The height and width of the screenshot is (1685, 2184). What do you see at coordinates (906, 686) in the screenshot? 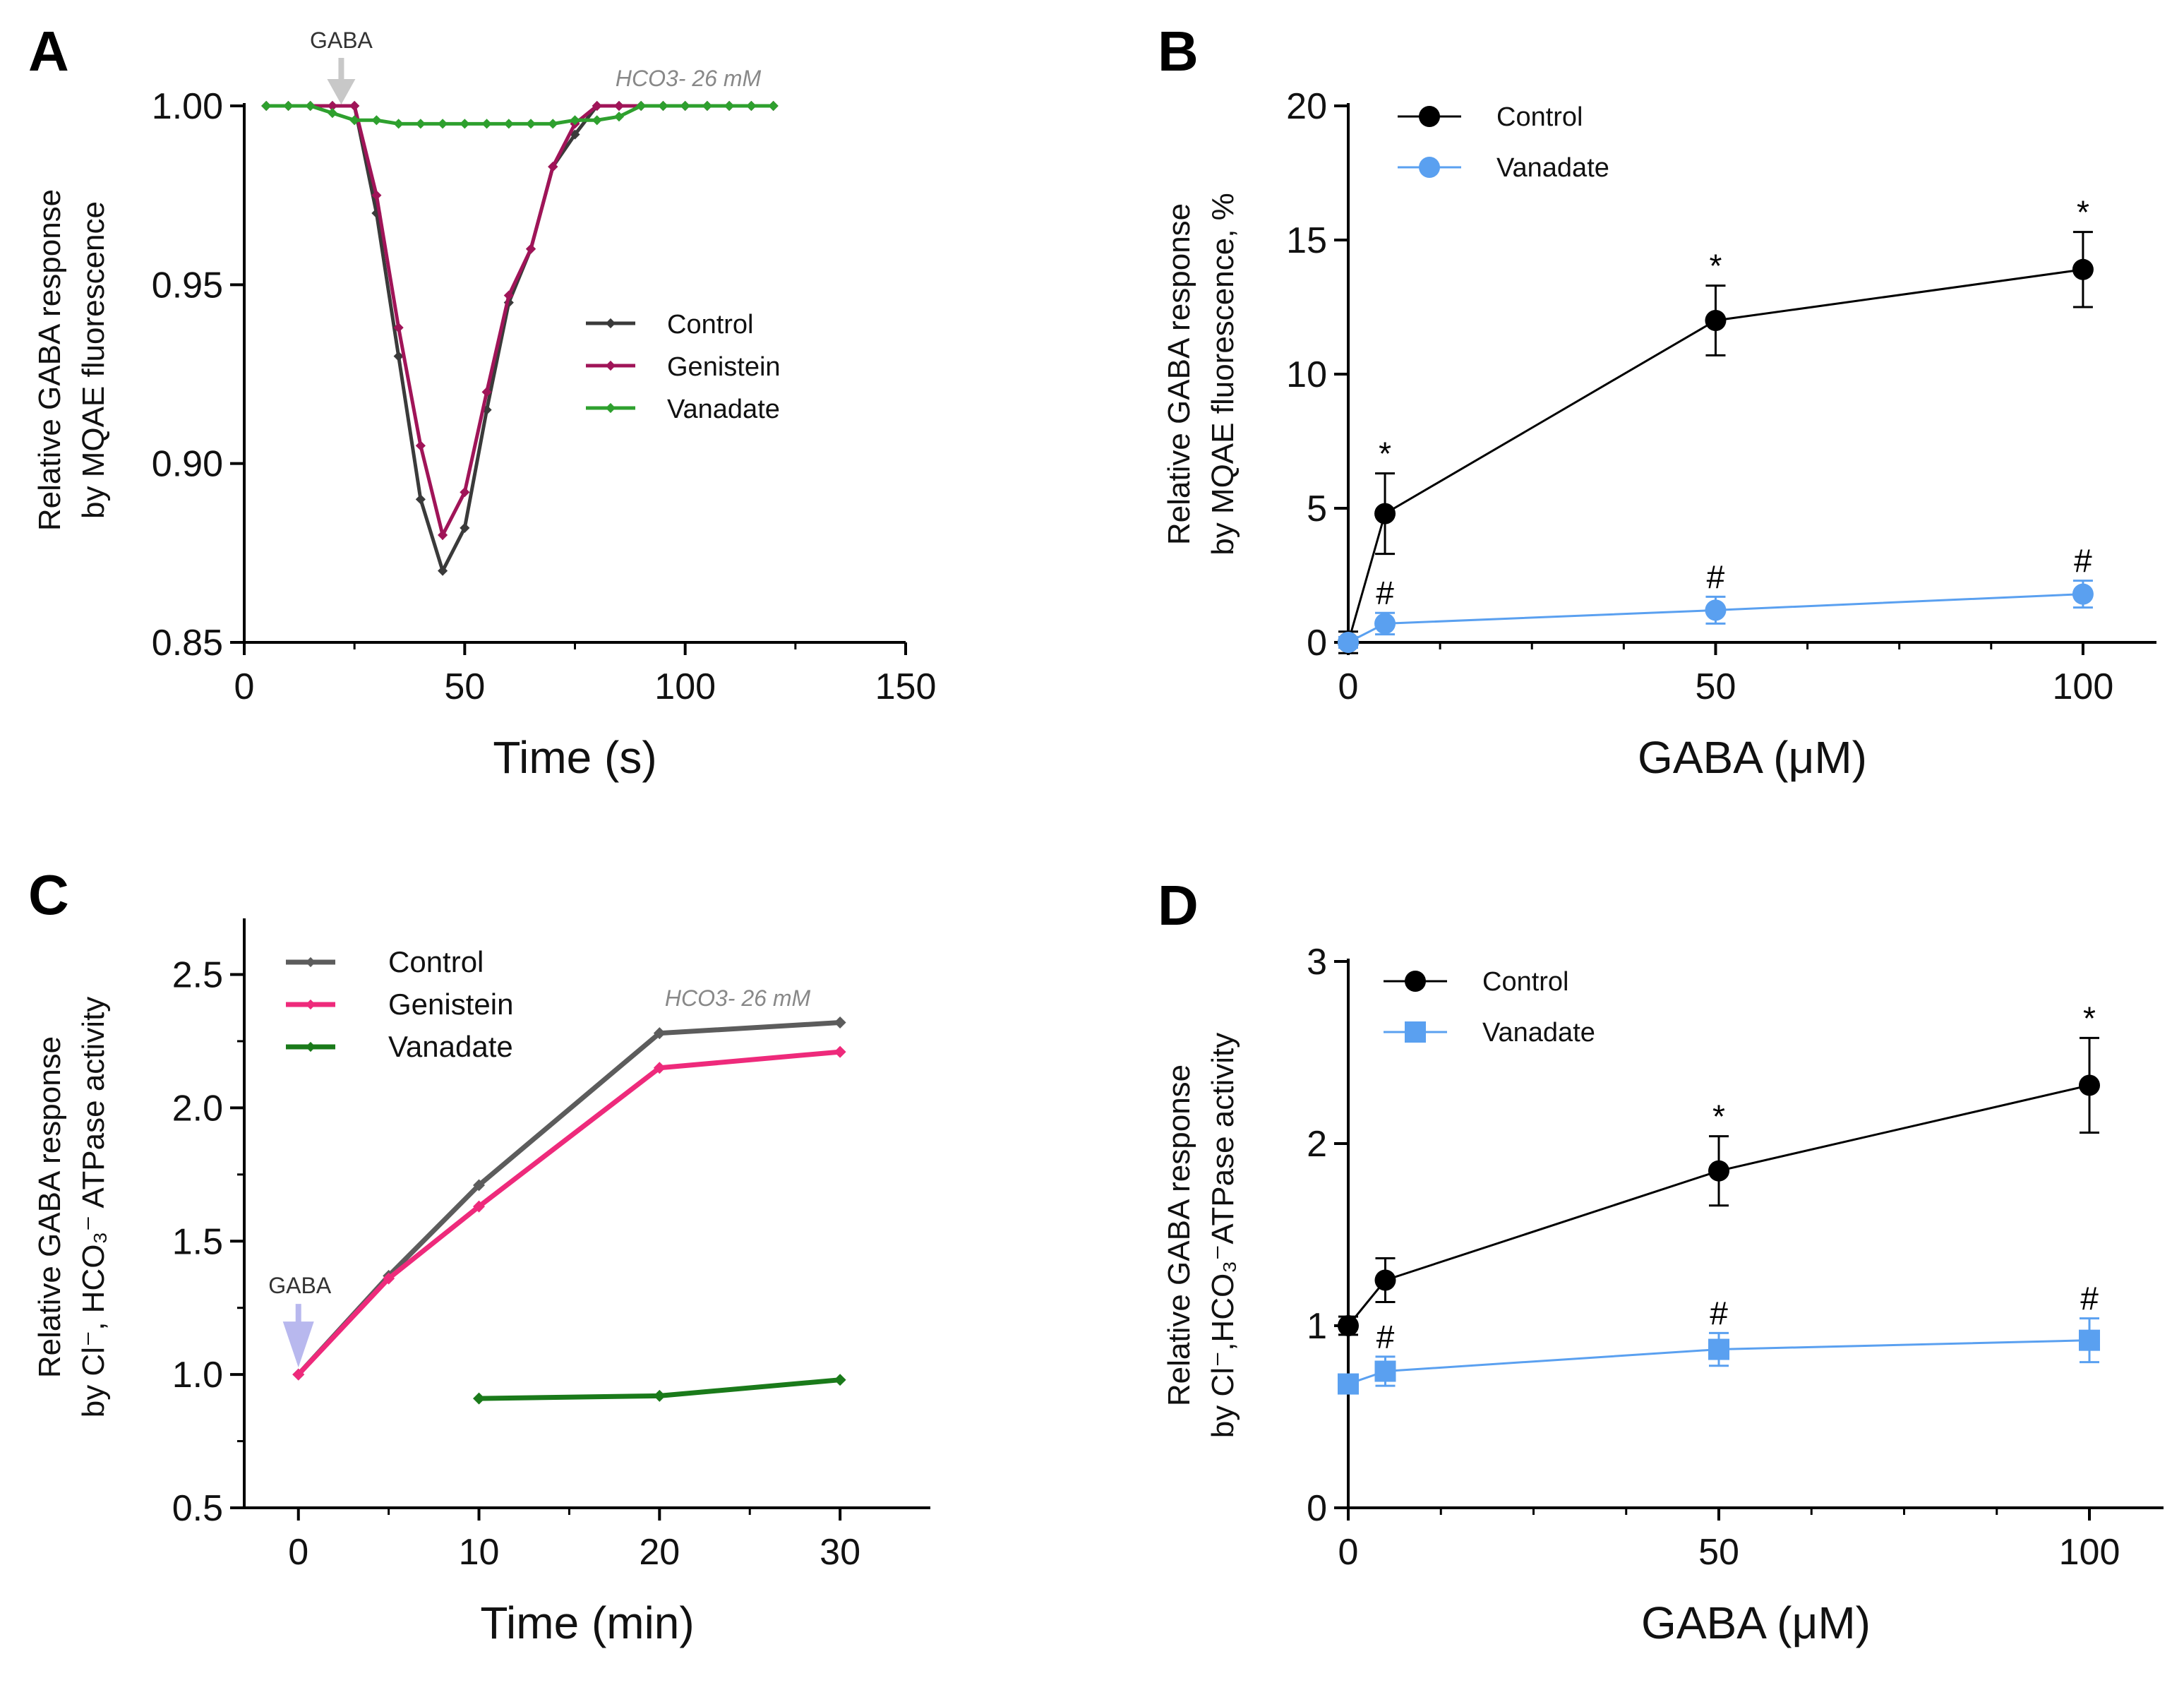
I see `x-tick-label: 150` at bounding box center [906, 686].